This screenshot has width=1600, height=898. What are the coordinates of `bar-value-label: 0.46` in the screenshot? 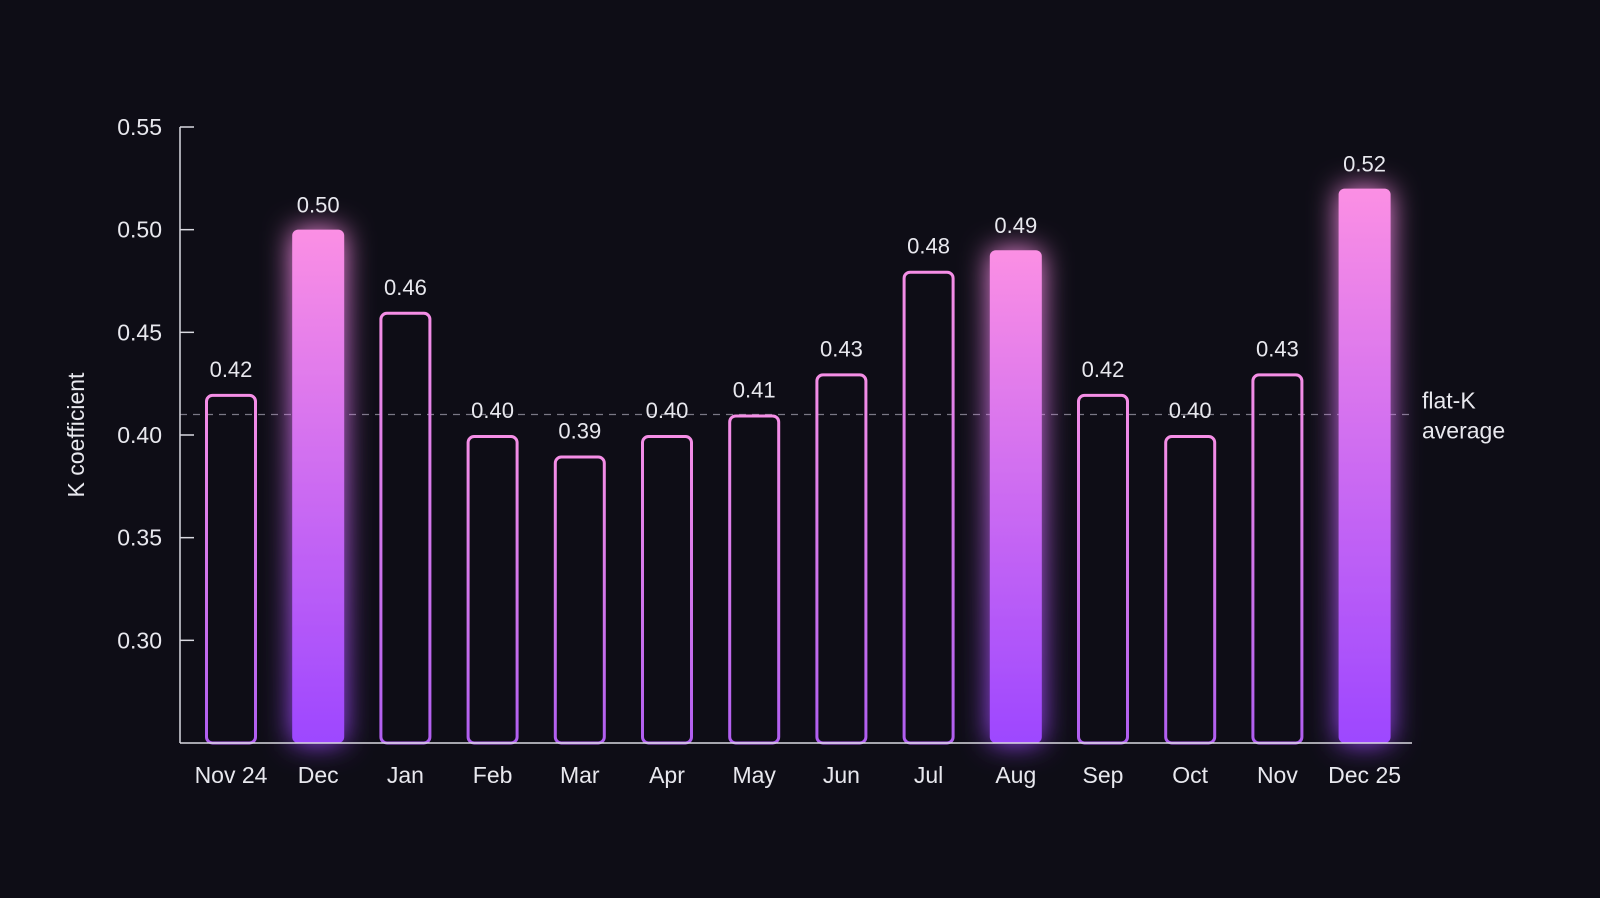 It's located at (405, 287).